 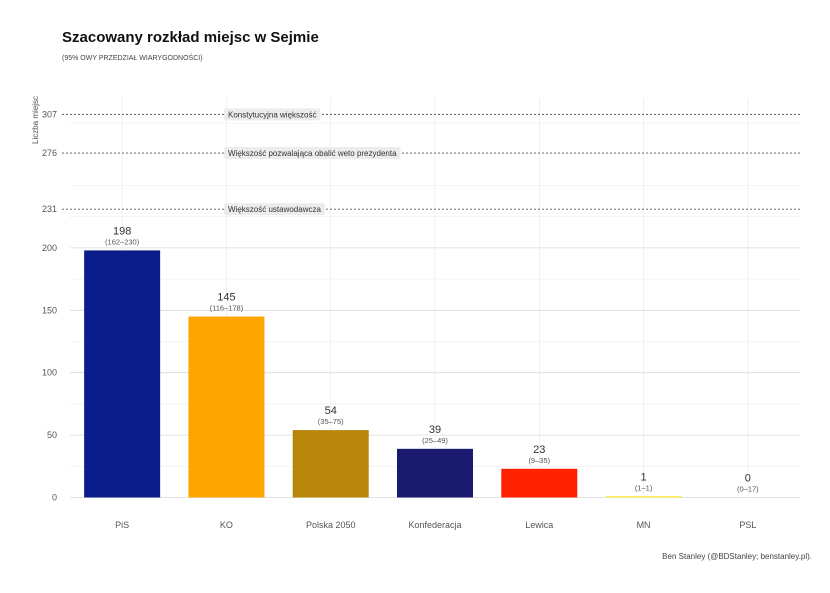 I want to click on x-axis-ticks: PiS KO Polska 2050 Konfederacja Lewica MN PSL, so click(x=435, y=525).